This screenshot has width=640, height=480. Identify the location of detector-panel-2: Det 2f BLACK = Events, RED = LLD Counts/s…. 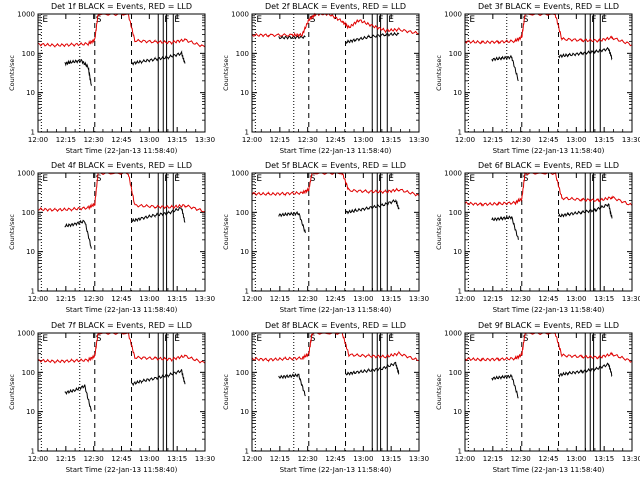
(325, 78).